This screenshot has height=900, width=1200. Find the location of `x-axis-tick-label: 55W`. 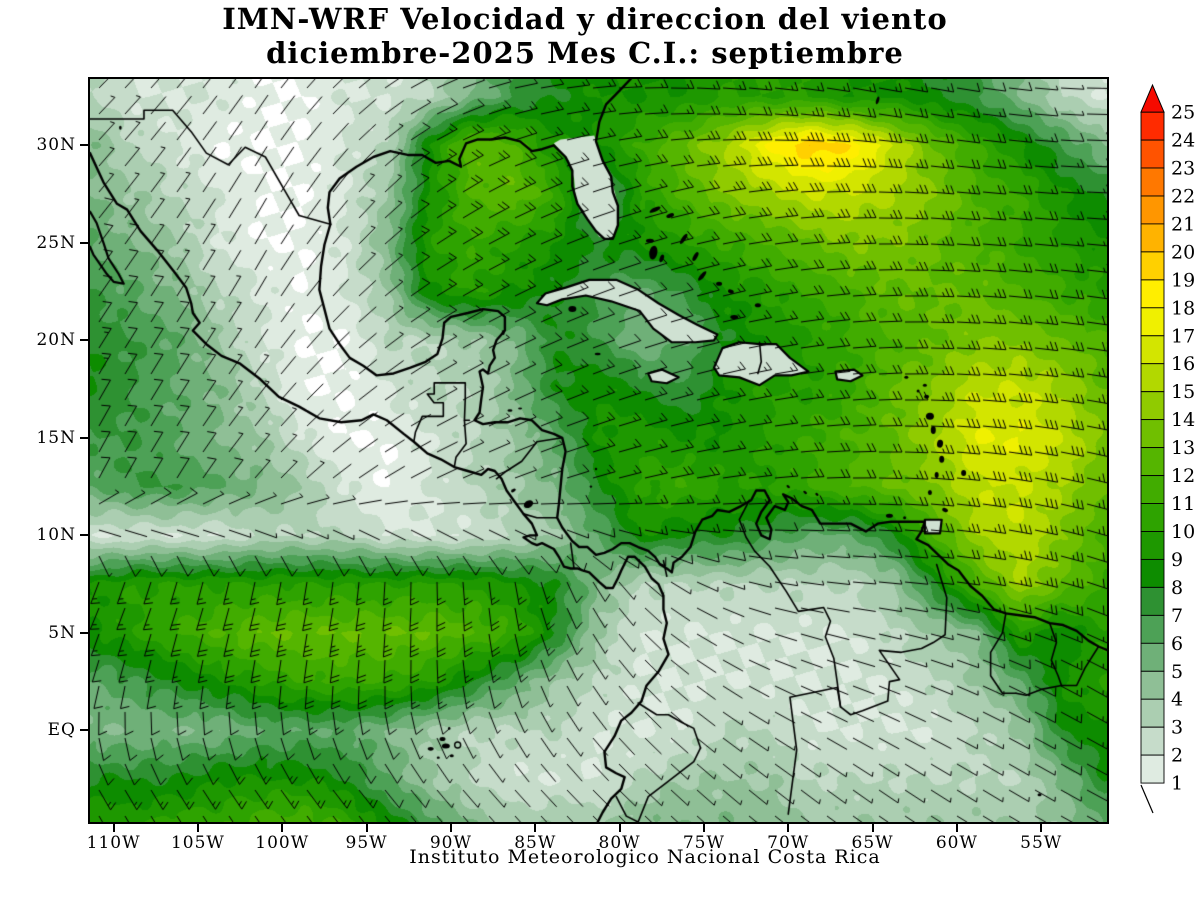

x-axis-tick-label: 55W is located at coordinates (1041, 843).